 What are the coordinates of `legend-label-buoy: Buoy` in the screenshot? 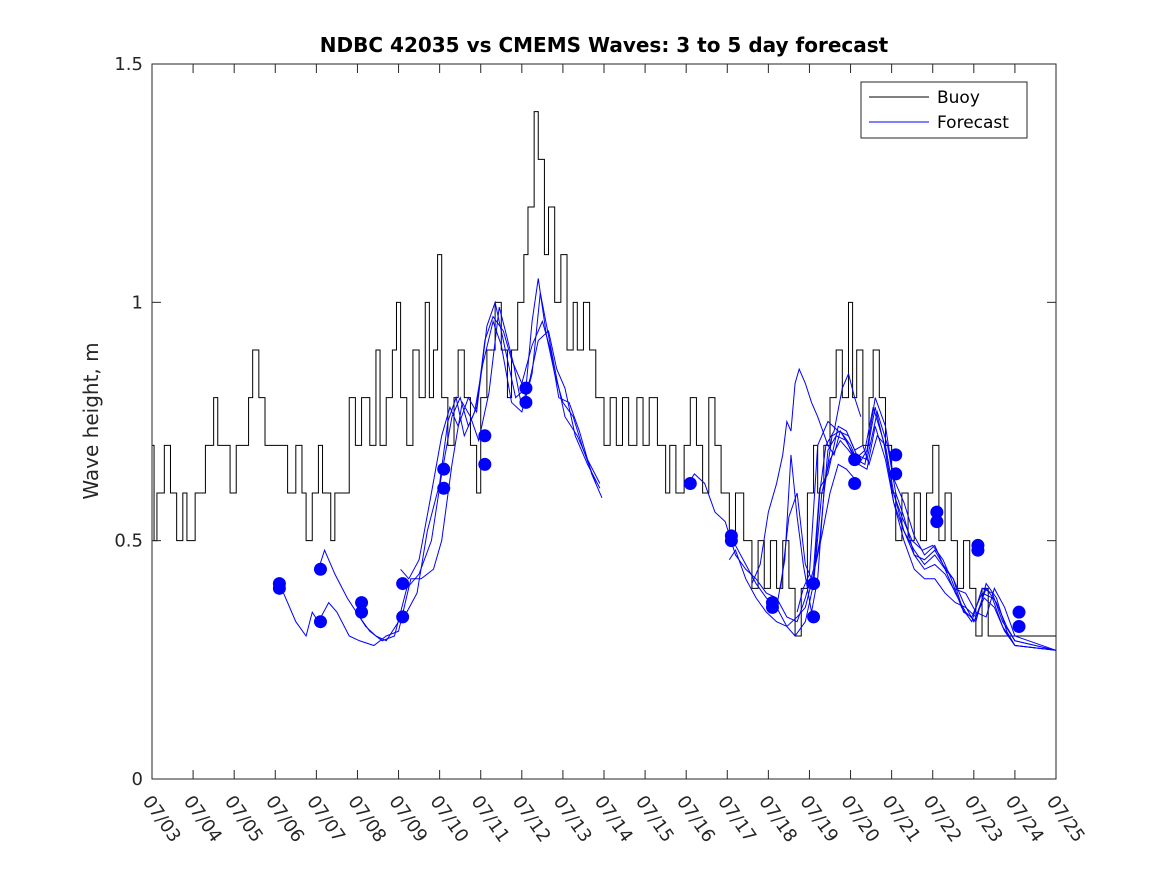 It's located at (958, 98).